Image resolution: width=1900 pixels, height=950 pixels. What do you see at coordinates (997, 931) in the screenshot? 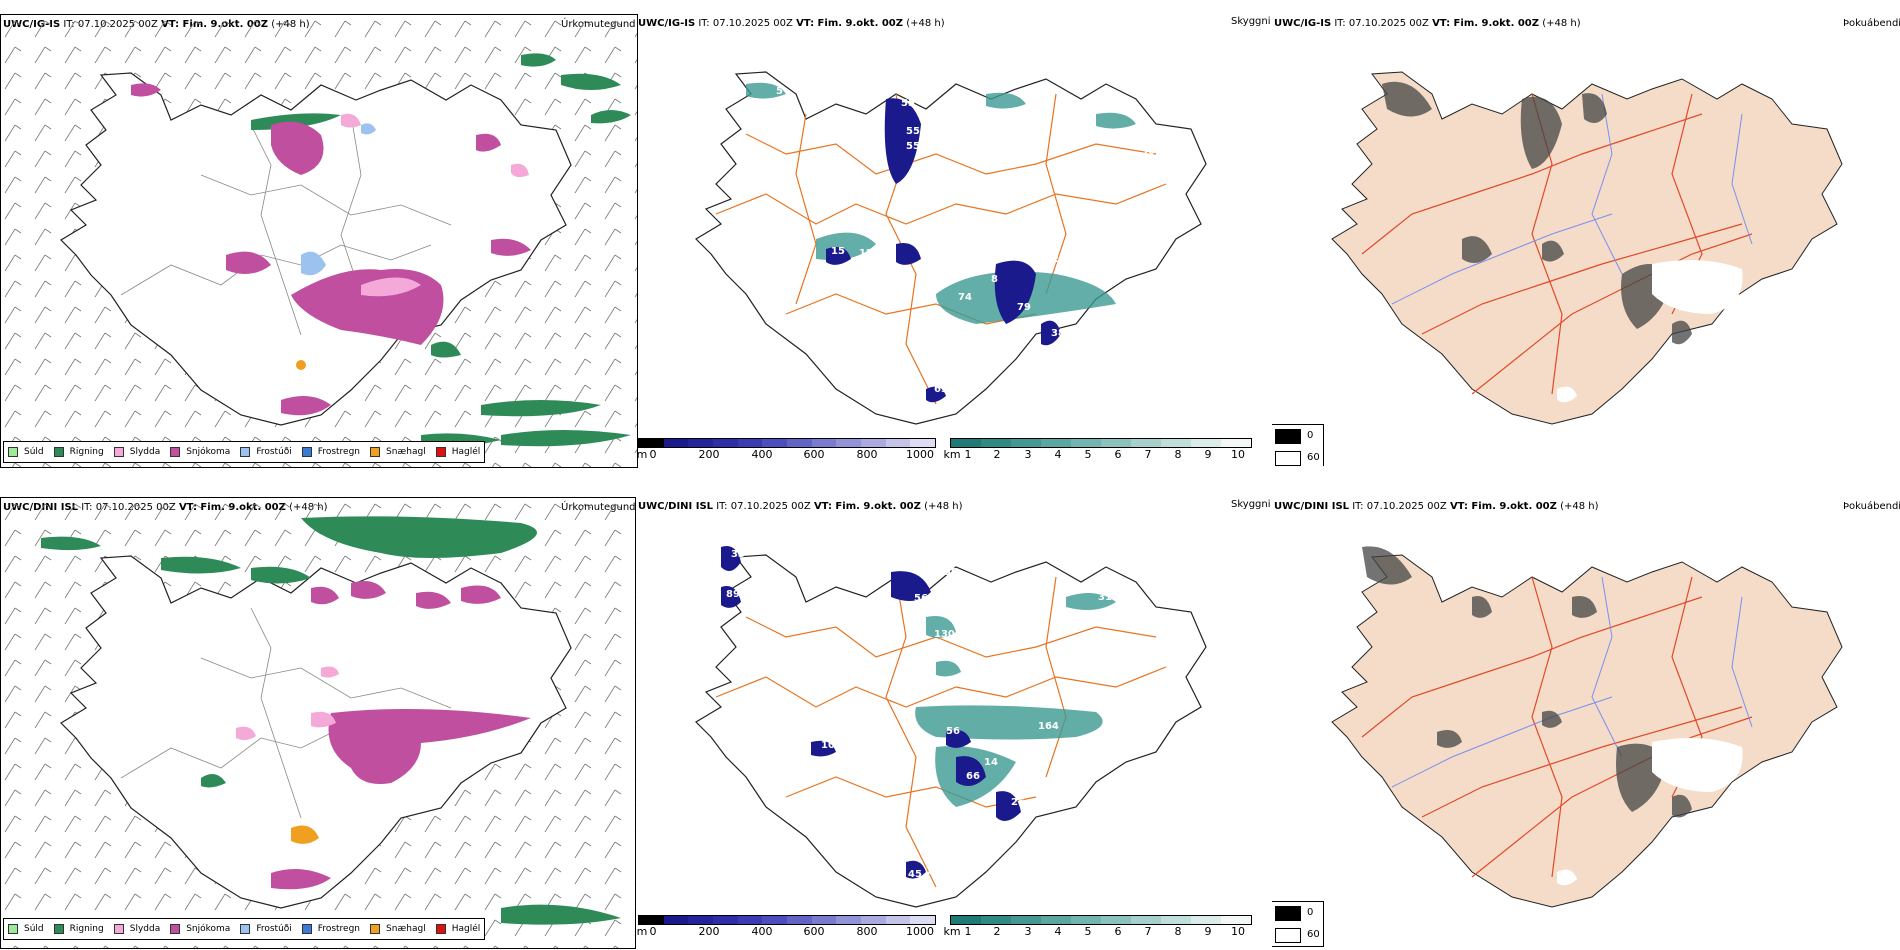
I see `tick-label: 2` at bounding box center [997, 931].